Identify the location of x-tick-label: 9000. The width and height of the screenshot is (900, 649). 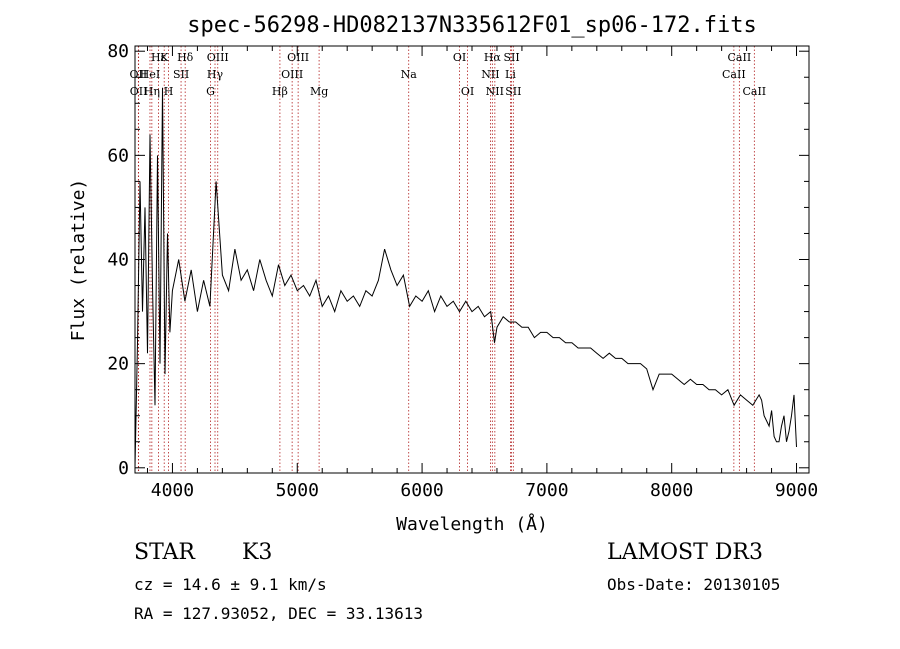
(796, 490).